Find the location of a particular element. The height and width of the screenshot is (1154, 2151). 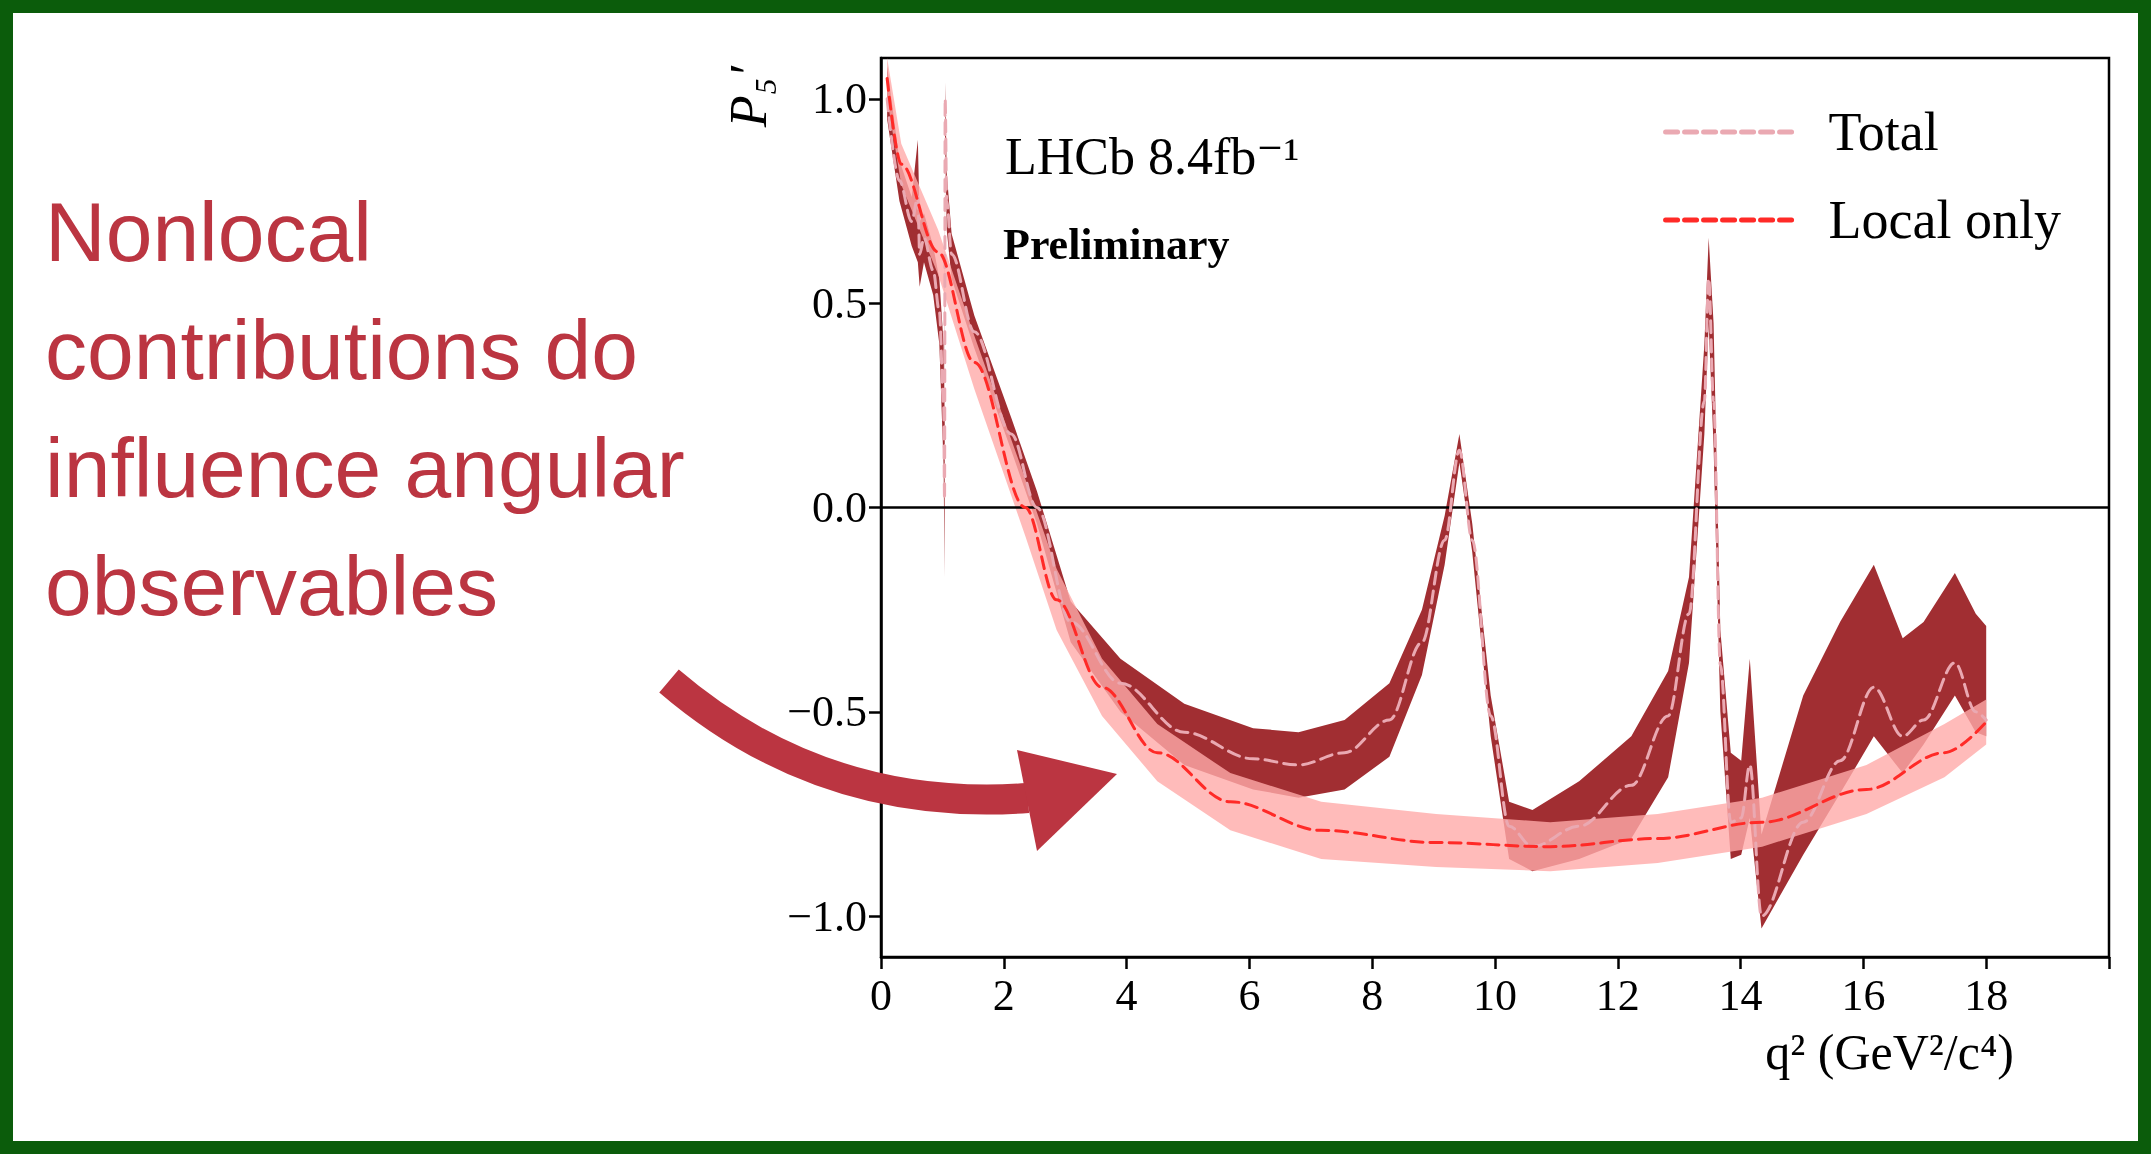

x-tick-label: 4 is located at coordinates (1126, 995).